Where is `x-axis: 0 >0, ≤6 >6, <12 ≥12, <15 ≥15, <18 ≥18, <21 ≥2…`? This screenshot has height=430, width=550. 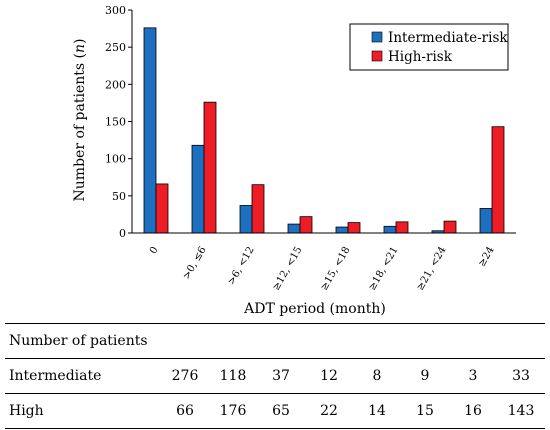 x-axis: 0 >0, ≤6 >6, <12 ≥12, <15 ≥15, <18 ≥18, <21 ≥2… is located at coordinates (324, 262).